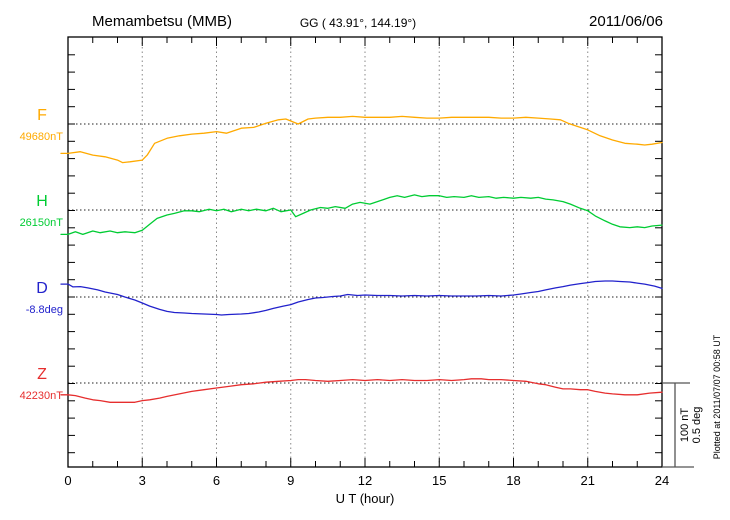  Describe the element at coordinates (685, 425) in the screenshot. I see `scale-nT-label: 100 nT` at that location.